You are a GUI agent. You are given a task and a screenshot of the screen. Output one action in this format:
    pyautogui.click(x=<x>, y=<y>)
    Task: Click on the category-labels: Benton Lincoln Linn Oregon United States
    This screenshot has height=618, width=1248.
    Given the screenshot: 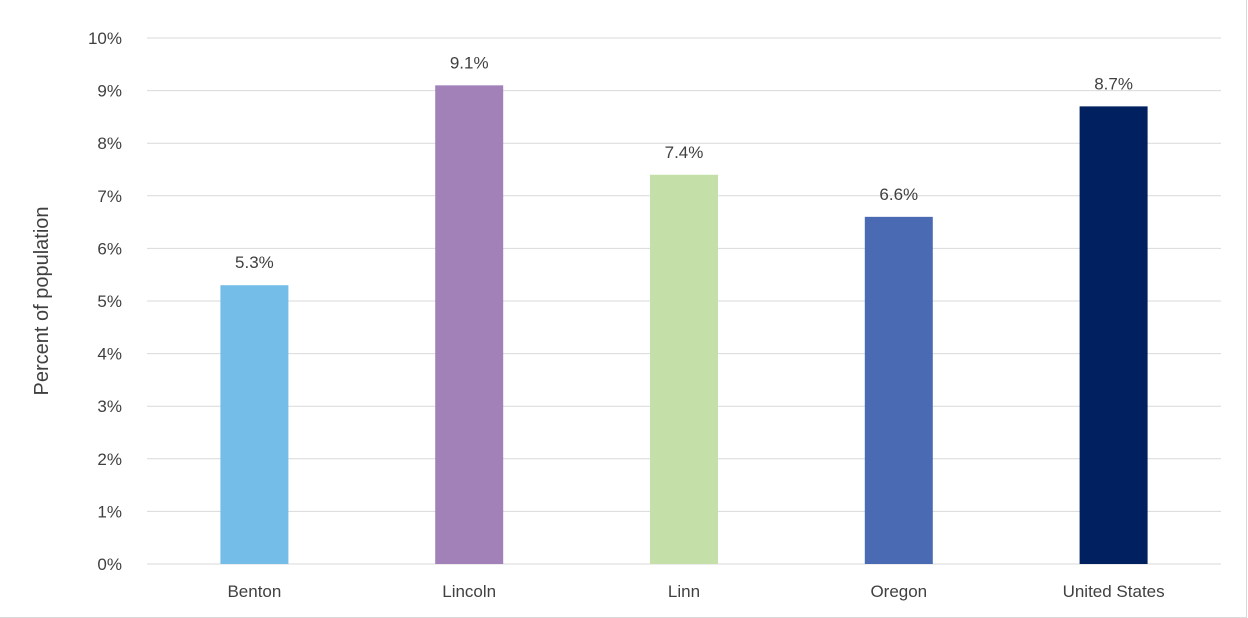 What is the action you would take?
    pyautogui.click(x=695, y=591)
    